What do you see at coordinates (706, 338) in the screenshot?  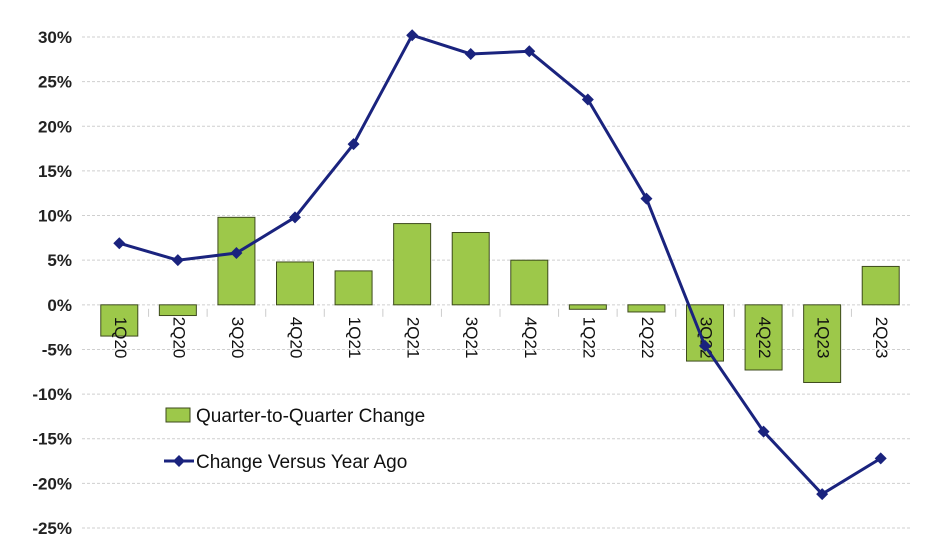 I see `x-tick-label: 3Q22` at bounding box center [706, 338].